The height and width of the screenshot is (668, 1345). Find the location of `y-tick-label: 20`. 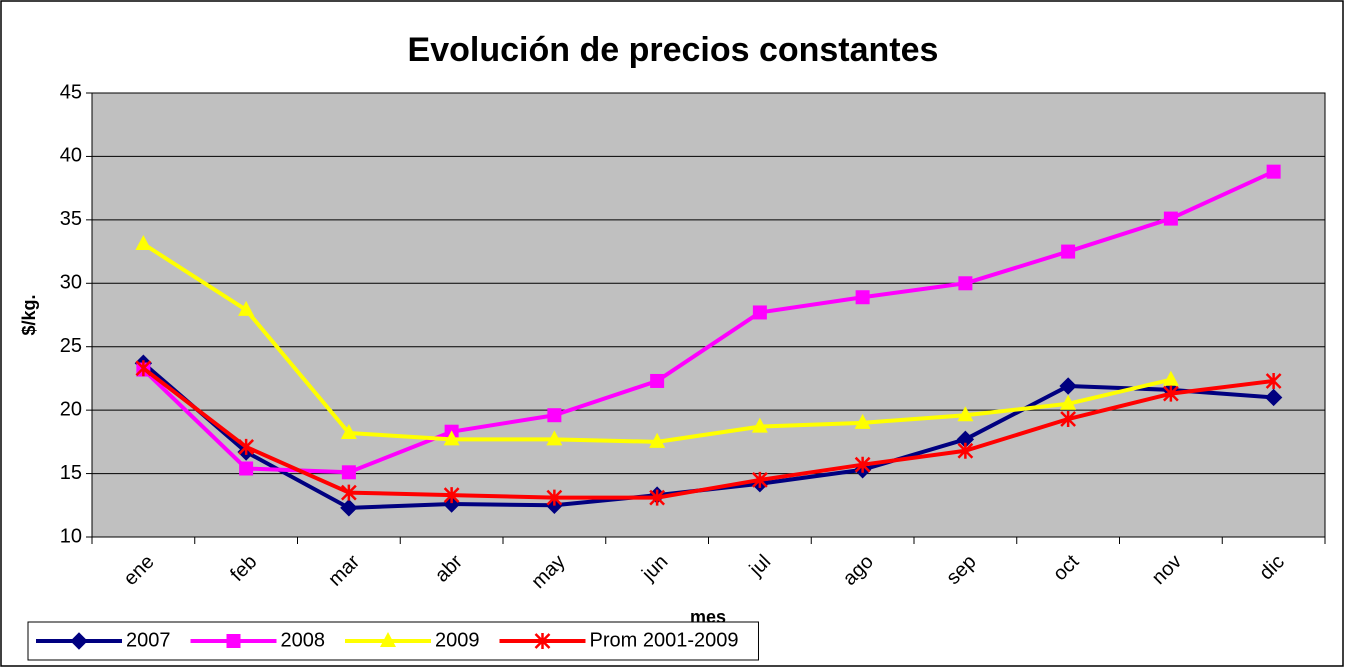

y-tick-label: 20 is located at coordinates (71, 409).